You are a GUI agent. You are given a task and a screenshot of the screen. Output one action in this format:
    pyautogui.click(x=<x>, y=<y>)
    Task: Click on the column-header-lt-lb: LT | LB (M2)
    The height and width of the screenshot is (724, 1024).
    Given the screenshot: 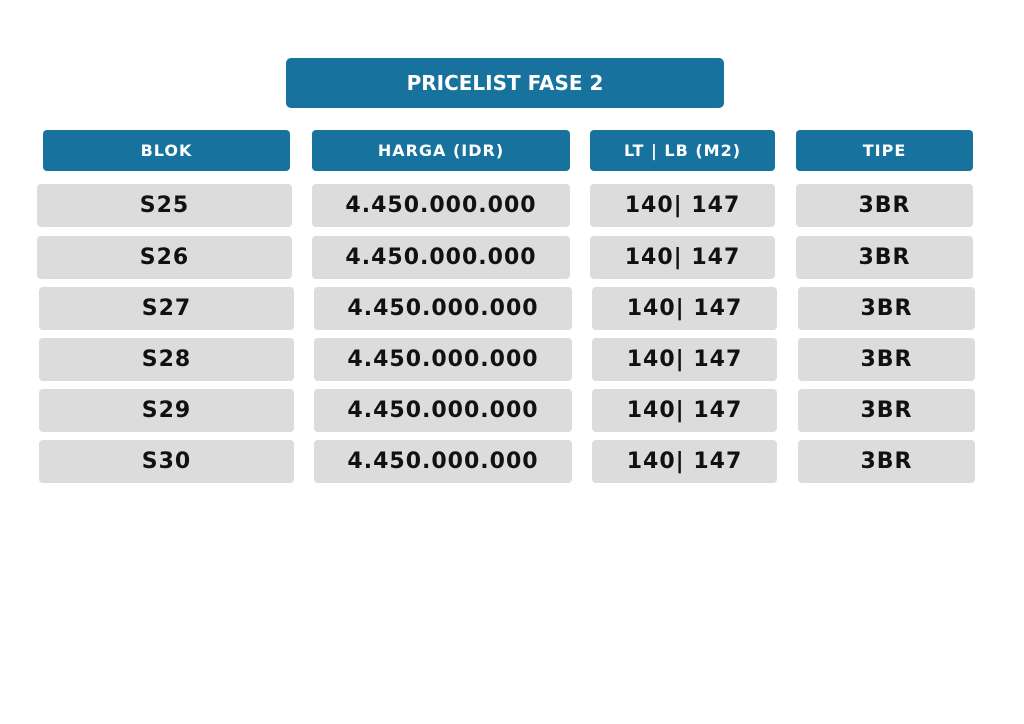 What is the action you would take?
    pyautogui.click(x=682, y=150)
    